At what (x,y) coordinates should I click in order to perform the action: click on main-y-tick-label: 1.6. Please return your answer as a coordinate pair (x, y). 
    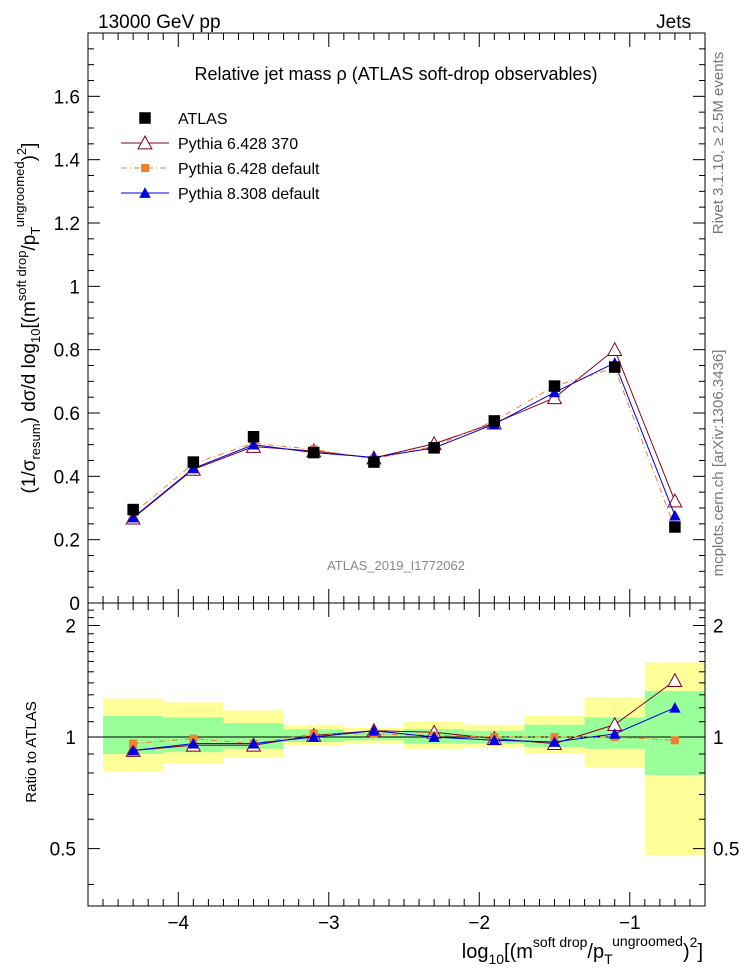
    Looking at the image, I should click on (67, 97).